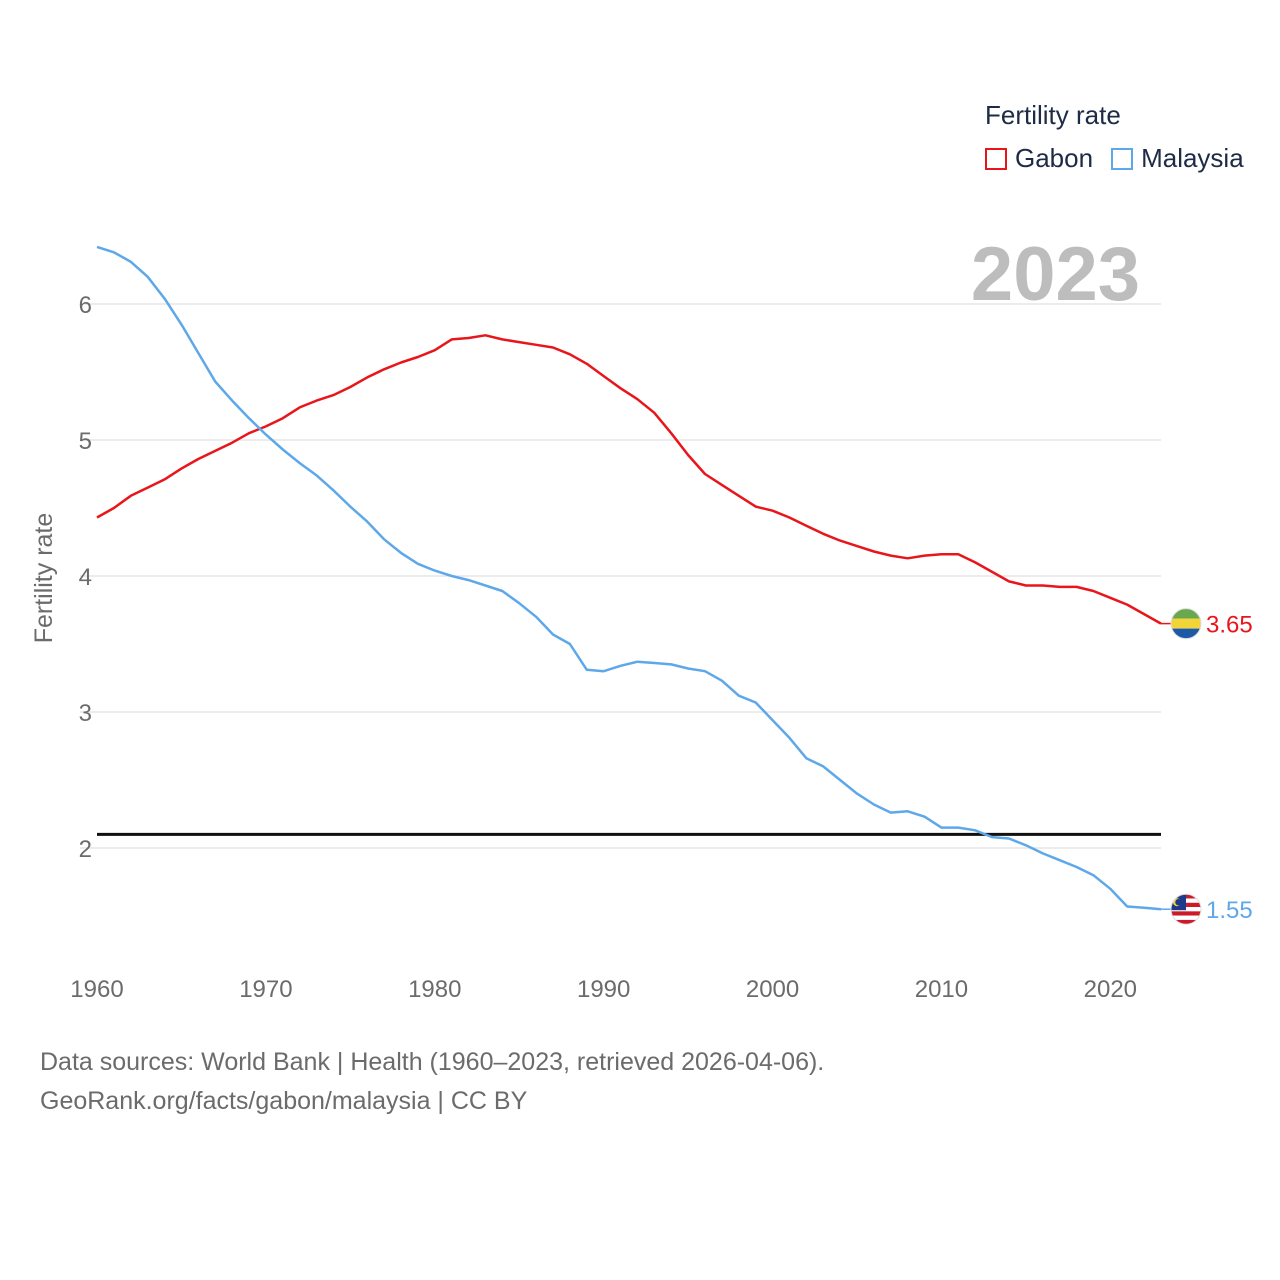  I want to click on y-axis-label: Fertility rate, so click(44, 578).